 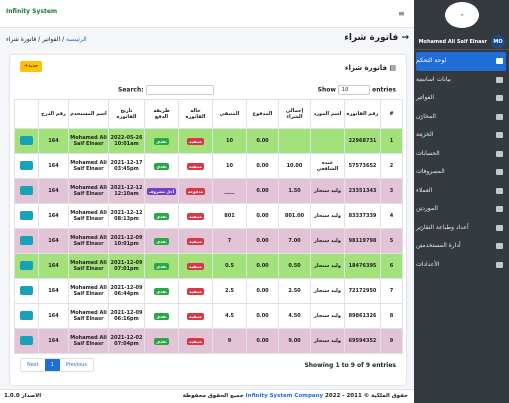 What do you see at coordinates (461, 228) in the screenshot?
I see `menu-item: أعداد وطباعة التقارير ‹` at bounding box center [461, 228].